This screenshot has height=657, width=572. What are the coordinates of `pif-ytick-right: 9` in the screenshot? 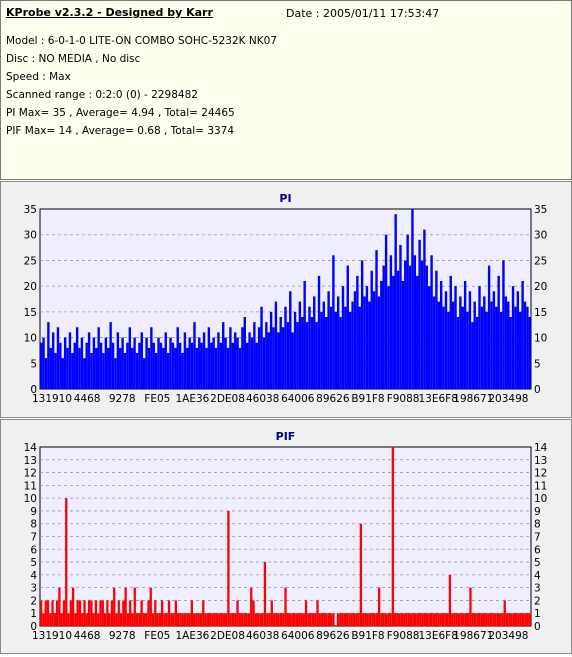 It's located at (537, 512).